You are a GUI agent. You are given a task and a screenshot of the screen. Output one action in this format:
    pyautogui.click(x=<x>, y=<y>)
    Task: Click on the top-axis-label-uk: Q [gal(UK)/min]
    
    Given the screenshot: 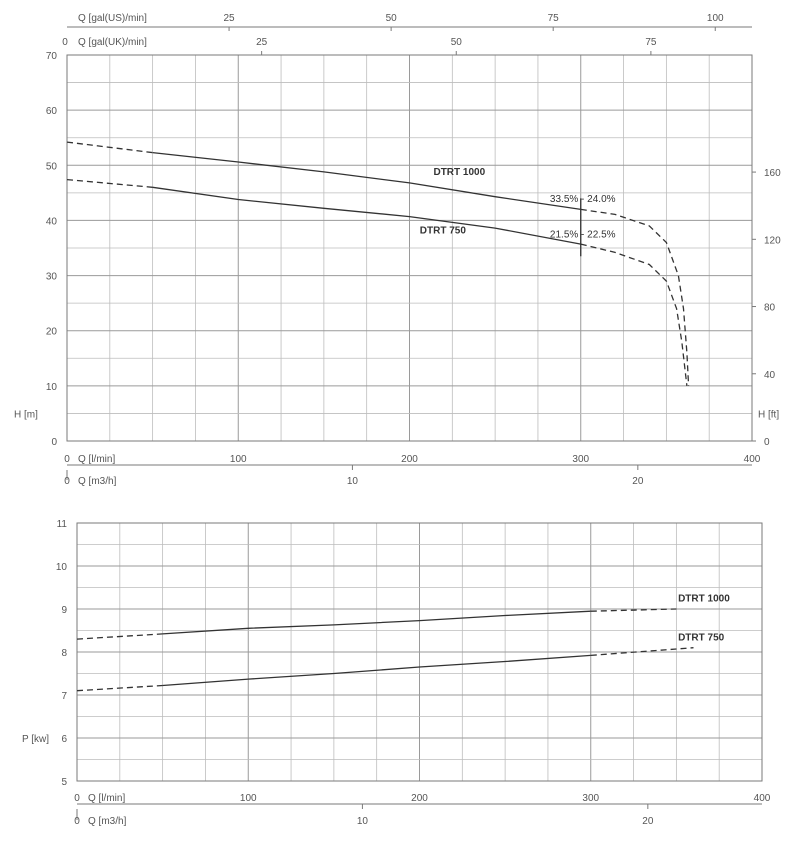 What is the action you would take?
    pyautogui.click(x=112, y=42)
    